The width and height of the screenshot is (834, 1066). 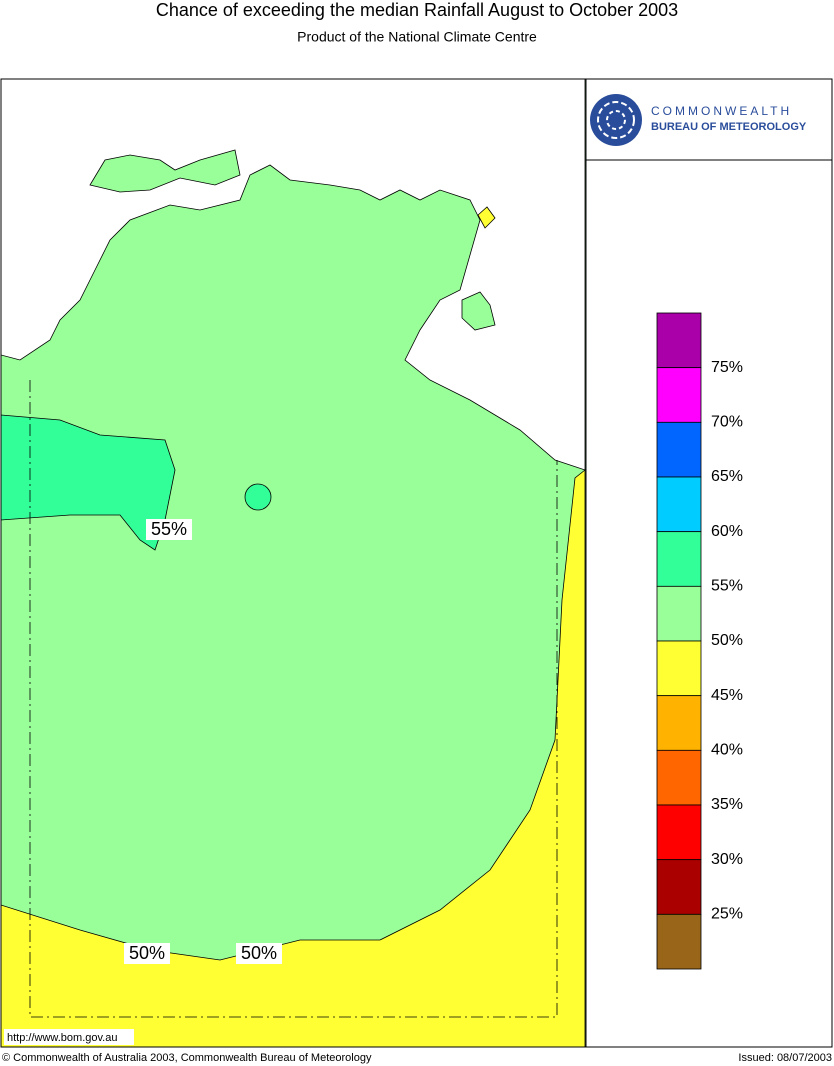 I want to click on logo: COMMONWEALTH BUREAU OF METEOROLOGY, so click(x=698, y=120).